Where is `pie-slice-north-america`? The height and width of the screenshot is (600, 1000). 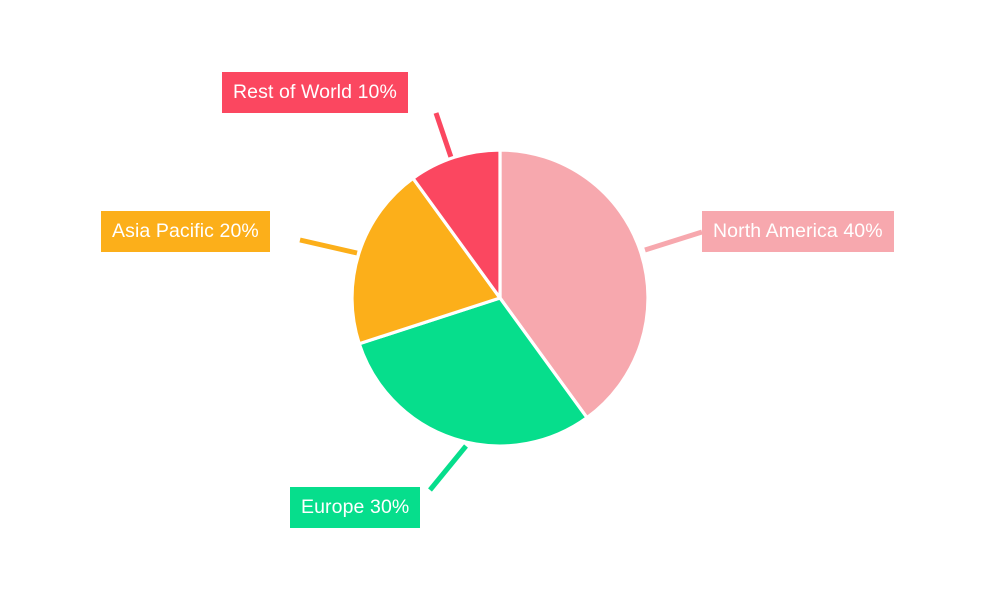 pie-slice-north-america is located at coordinates (574, 284).